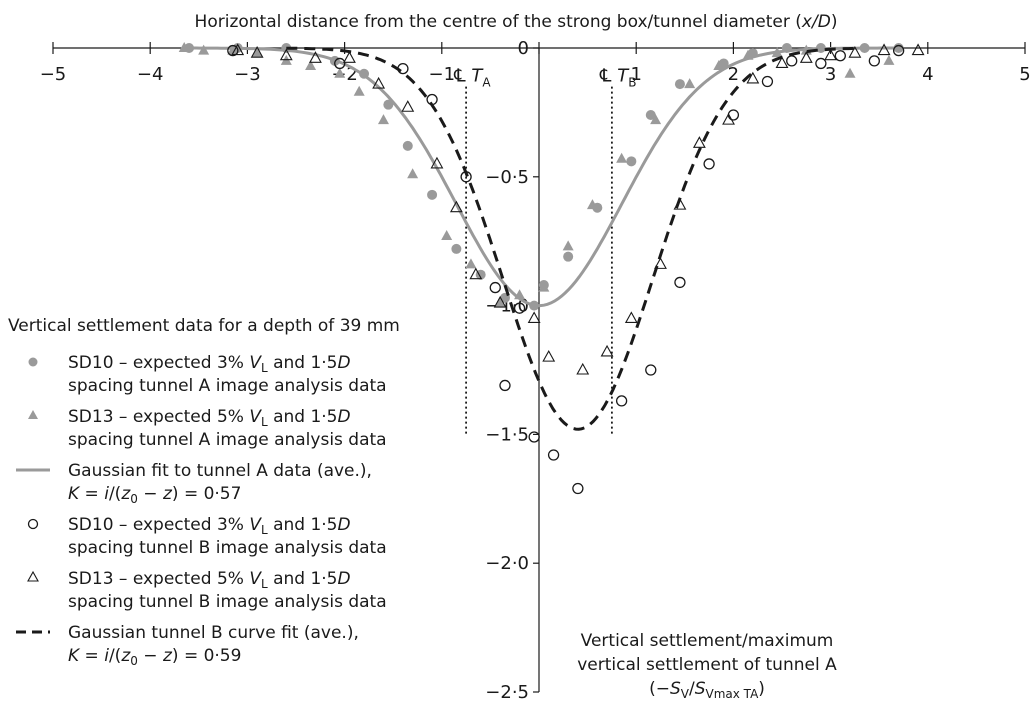 This screenshot has height=708, width=1033. Describe the element at coordinates (635, 74) in the screenshot. I see `x-tick-label: 1` at that location.